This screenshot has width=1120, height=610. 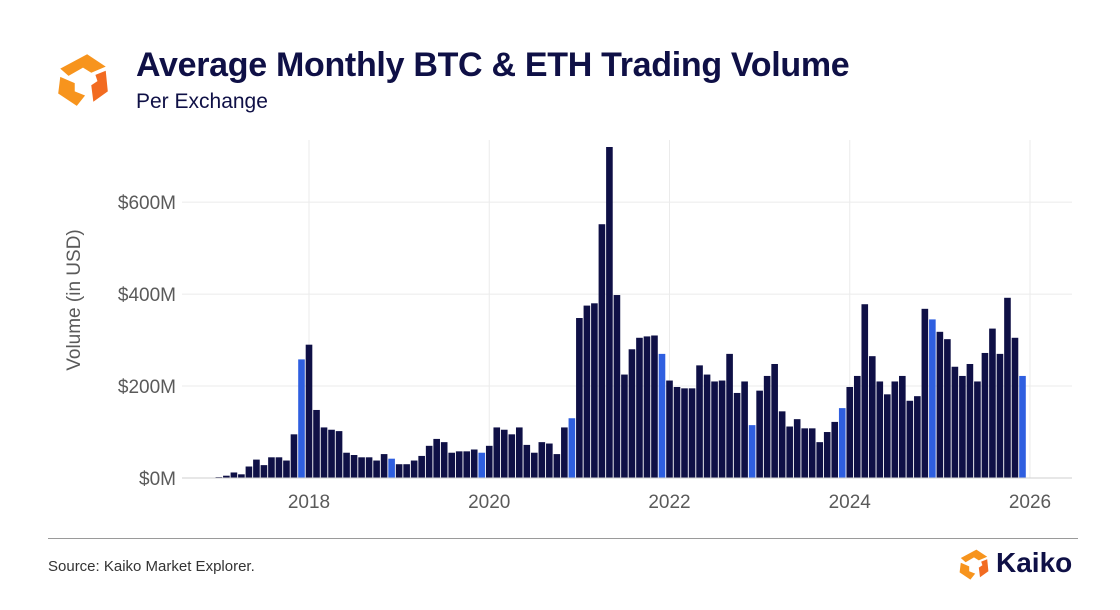 What do you see at coordinates (157, 479) in the screenshot?
I see `y-tick-label: $0M` at bounding box center [157, 479].